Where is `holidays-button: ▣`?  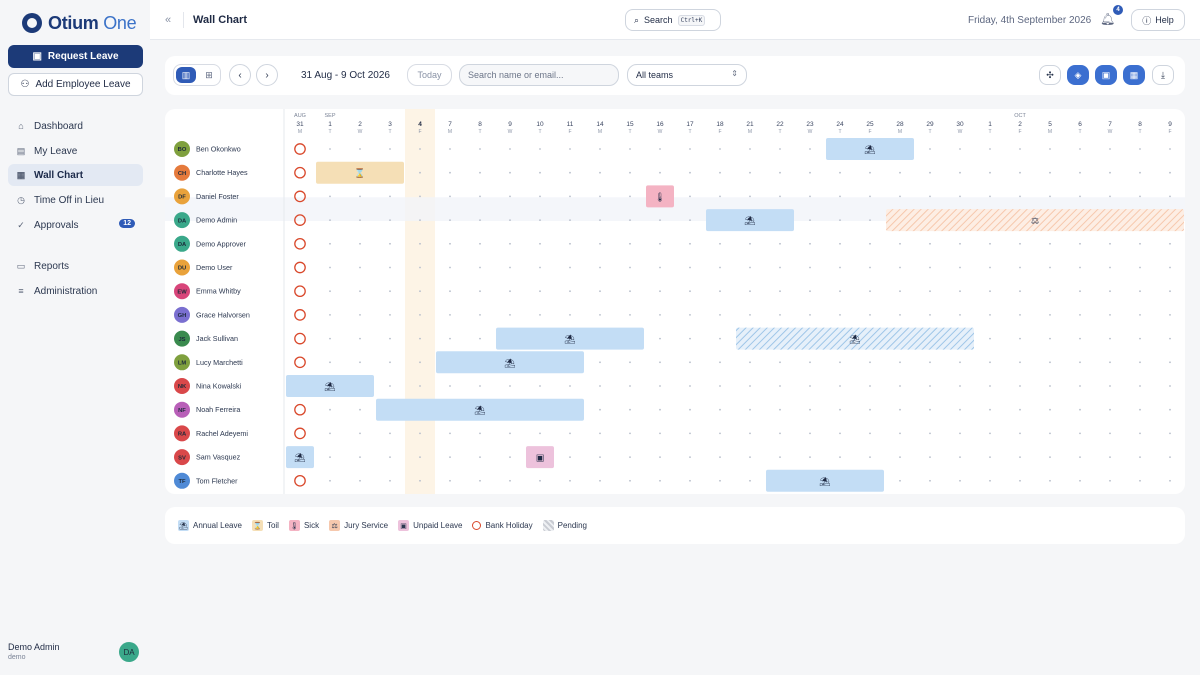 holidays-button: ▣ is located at coordinates (1106, 75).